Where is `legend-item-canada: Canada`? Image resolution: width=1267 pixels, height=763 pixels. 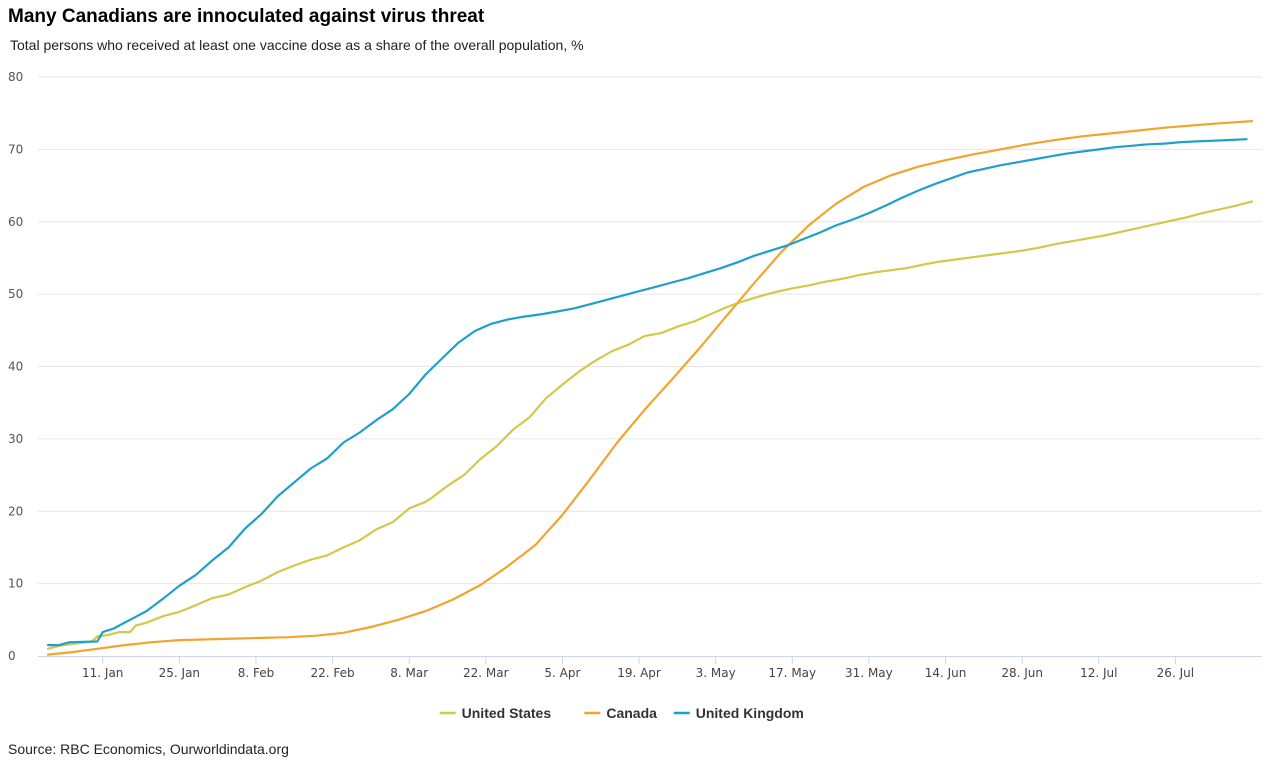 legend-item-canada: Canada is located at coordinates (620, 713).